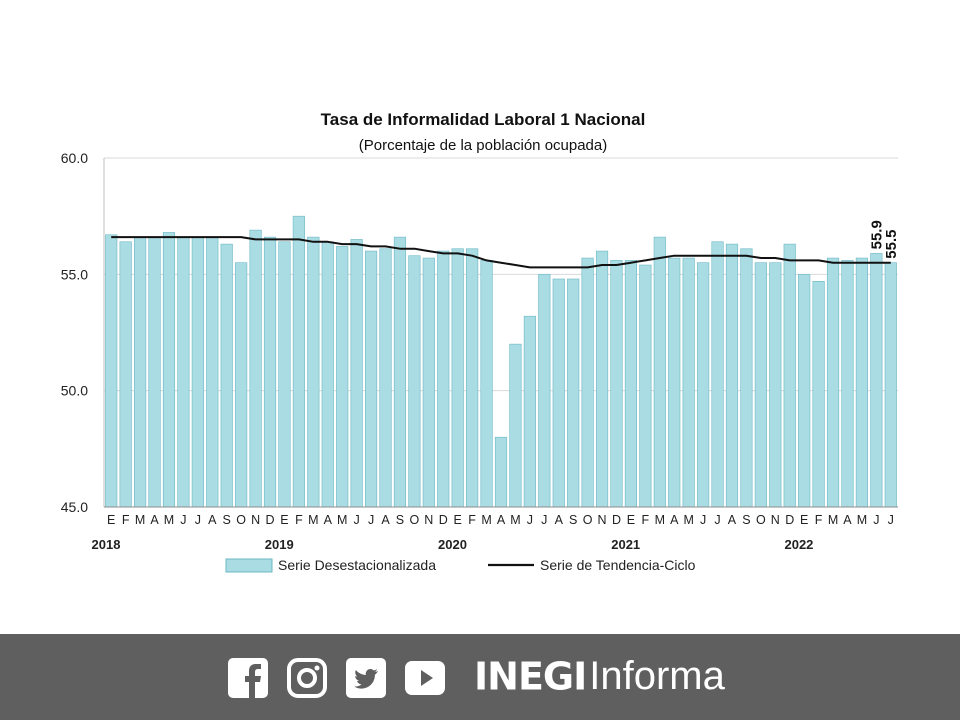  Describe the element at coordinates (657, 676) in the screenshot. I see `brand-light: Informa` at that location.